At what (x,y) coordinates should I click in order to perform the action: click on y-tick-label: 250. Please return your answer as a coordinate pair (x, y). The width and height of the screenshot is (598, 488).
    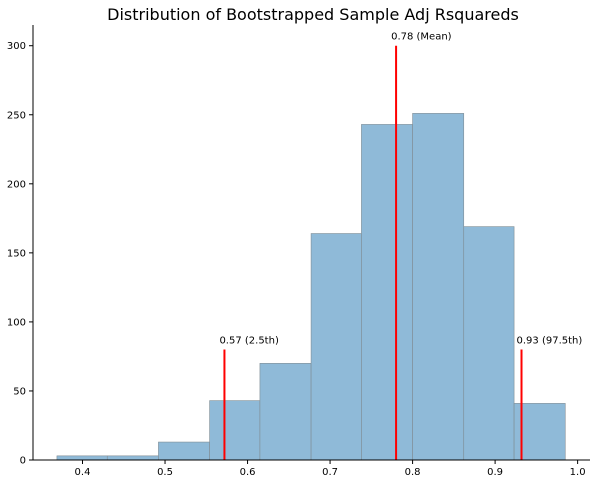
    Looking at the image, I should click on (16, 115).